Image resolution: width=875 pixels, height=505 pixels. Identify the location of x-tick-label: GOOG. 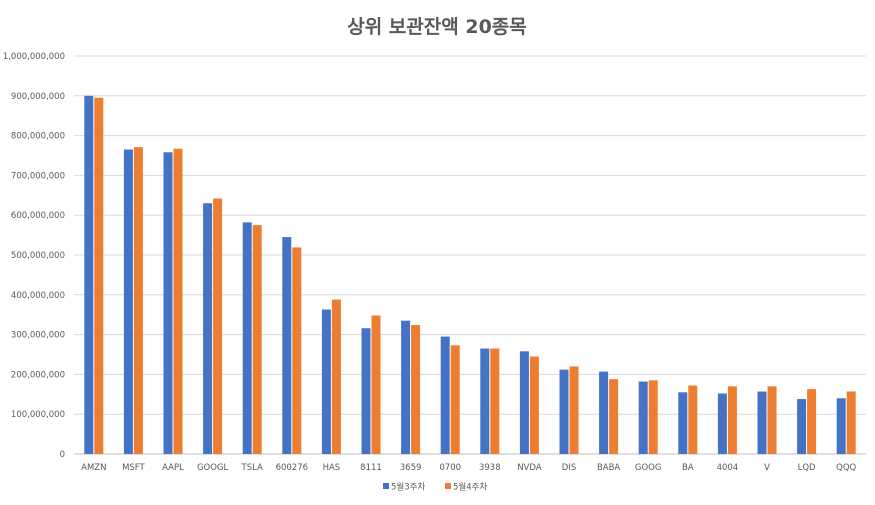
(648, 468).